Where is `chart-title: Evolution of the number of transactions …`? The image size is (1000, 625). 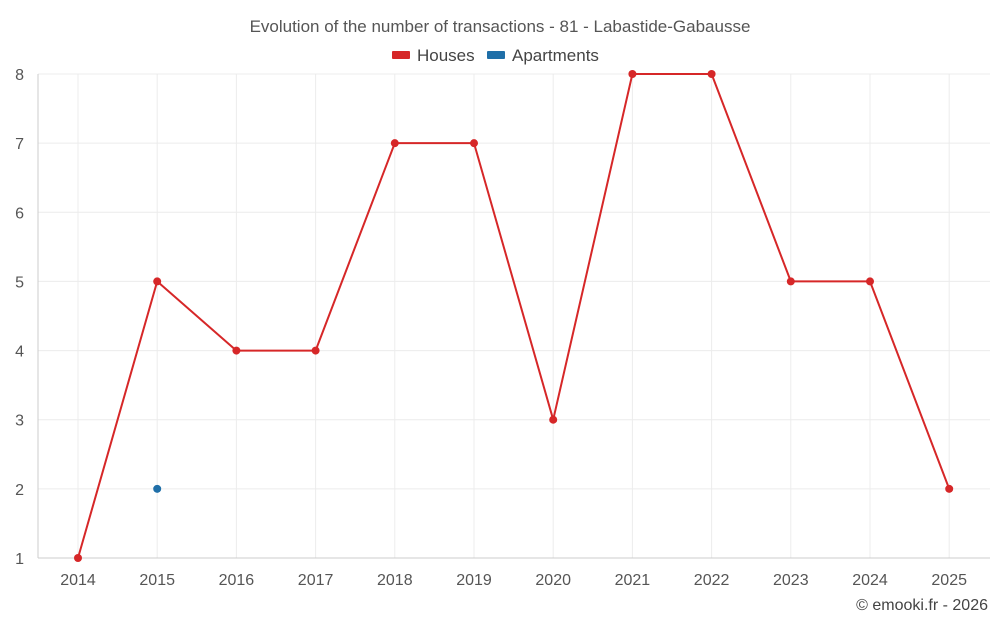 chart-title: Evolution of the number of transactions … is located at coordinates (500, 26).